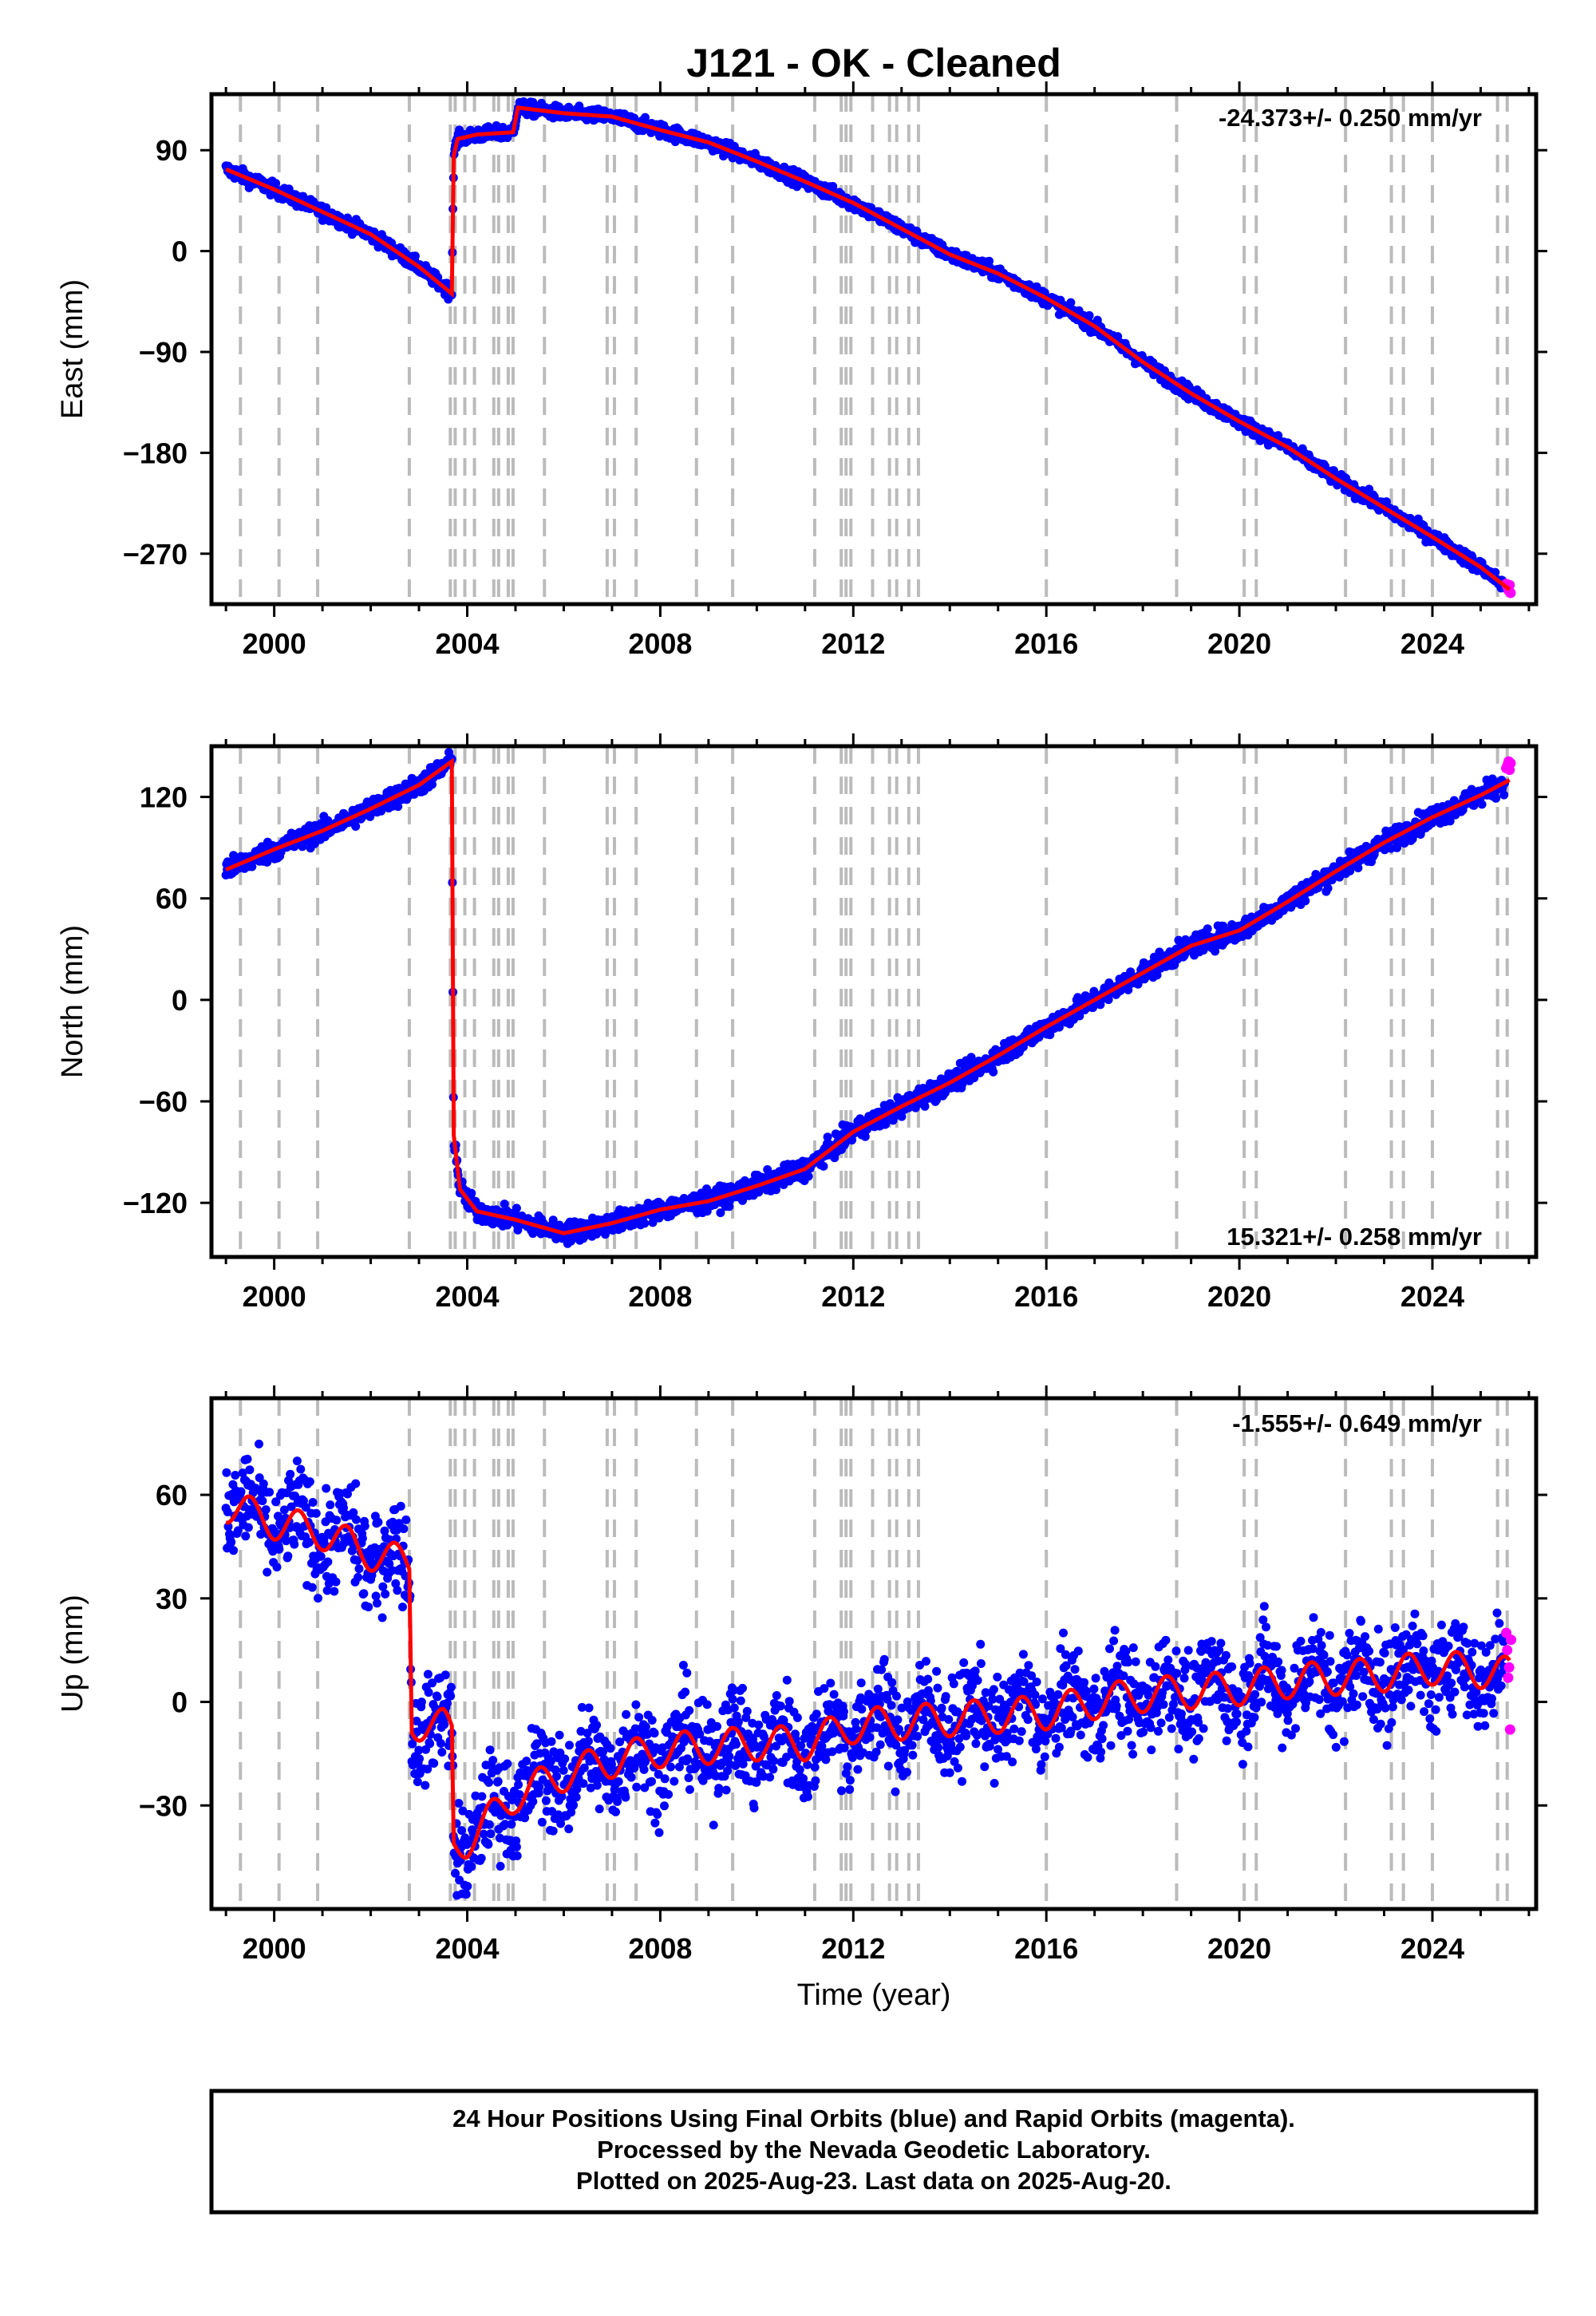 The width and height of the screenshot is (1596, 2316). What do you see at coordinates (1432, 643) in the screenshot?
I see `x-tick-label: 2024` at bounding box center [1432, 643].